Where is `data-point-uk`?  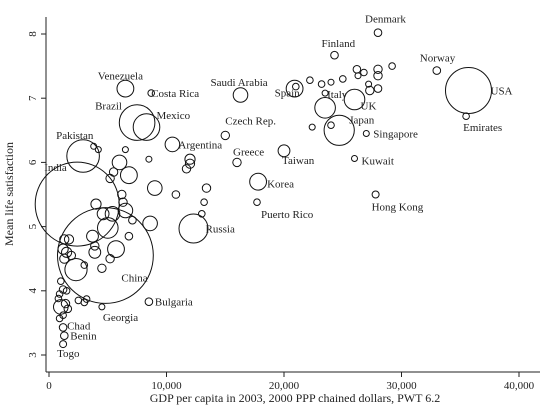 data-point-uk is located at coordinates (354, 99).